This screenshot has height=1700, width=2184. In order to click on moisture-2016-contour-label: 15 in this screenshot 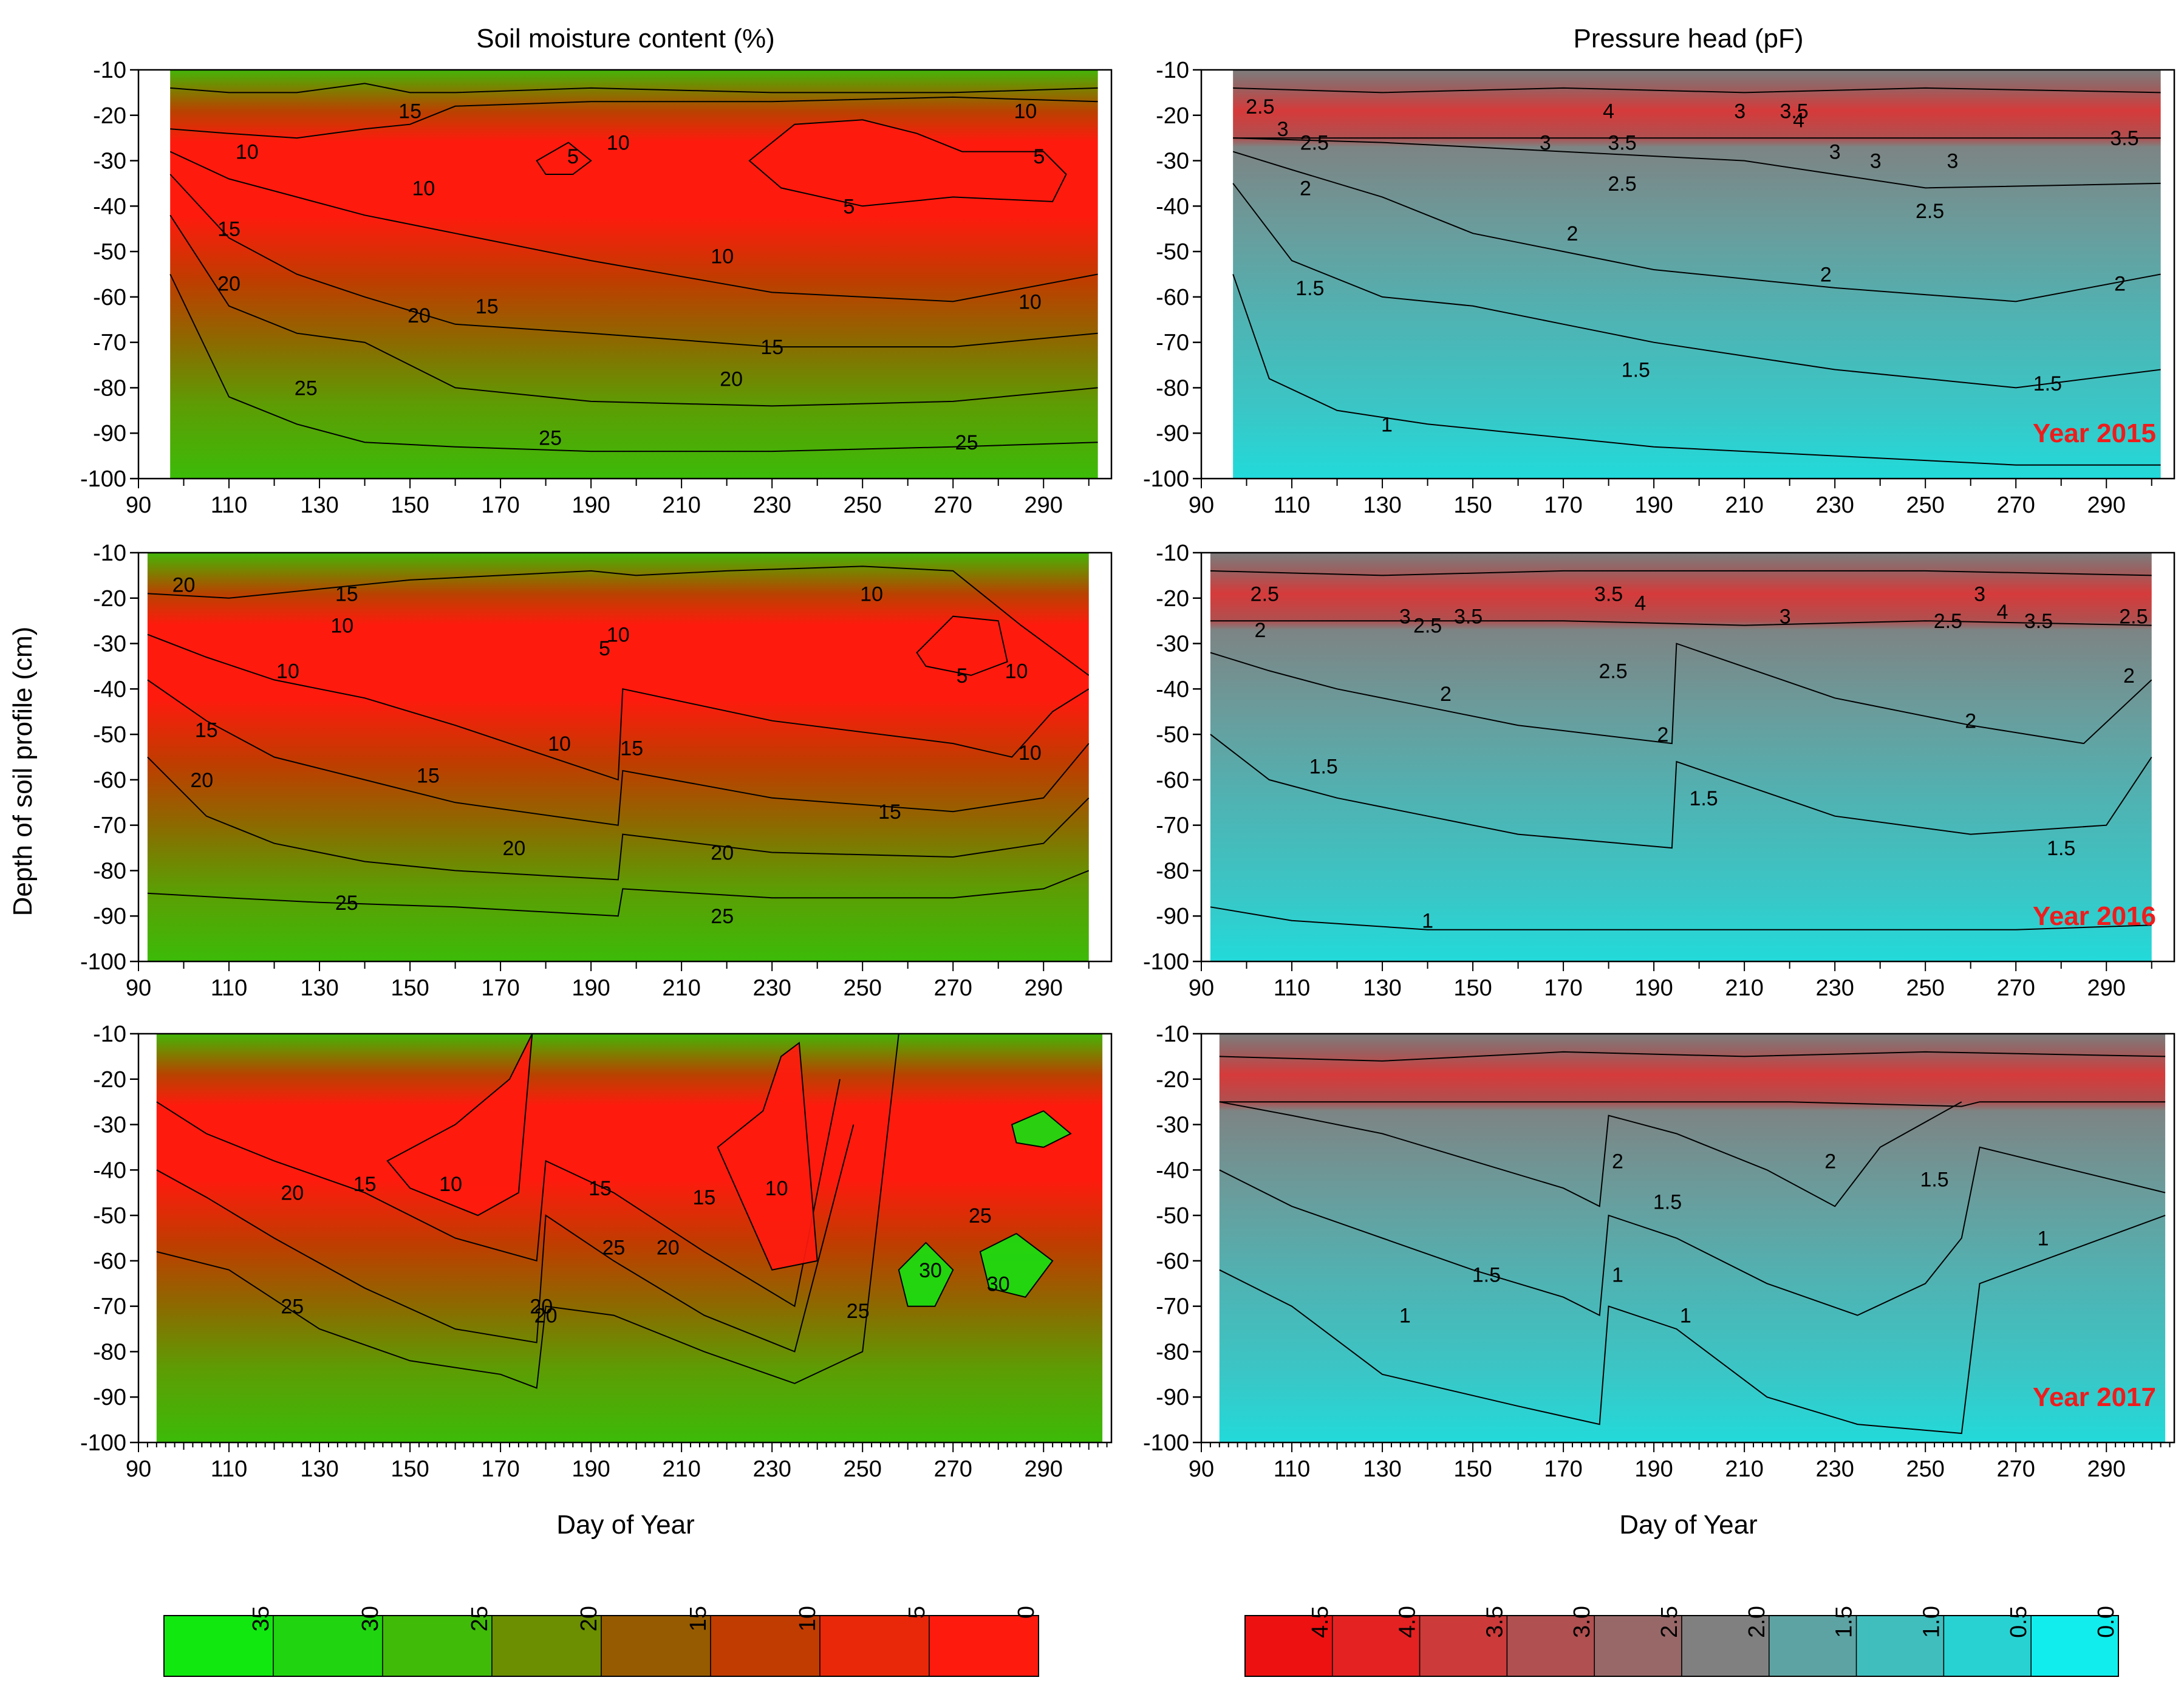, I will do `click(346, 594)`.